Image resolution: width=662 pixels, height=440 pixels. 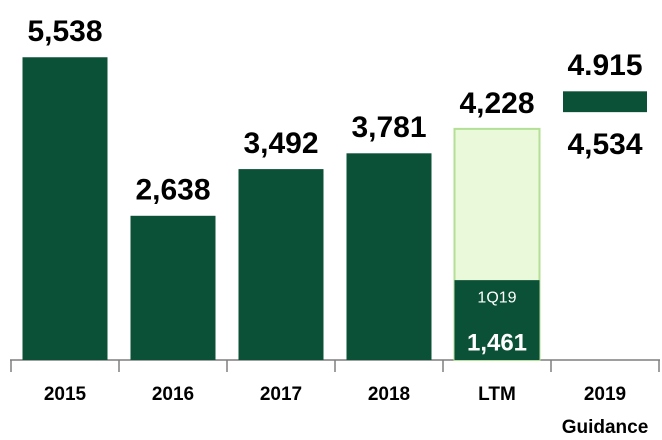 I want to click on x-tick-label: 2018, so click(x=389, y=394).